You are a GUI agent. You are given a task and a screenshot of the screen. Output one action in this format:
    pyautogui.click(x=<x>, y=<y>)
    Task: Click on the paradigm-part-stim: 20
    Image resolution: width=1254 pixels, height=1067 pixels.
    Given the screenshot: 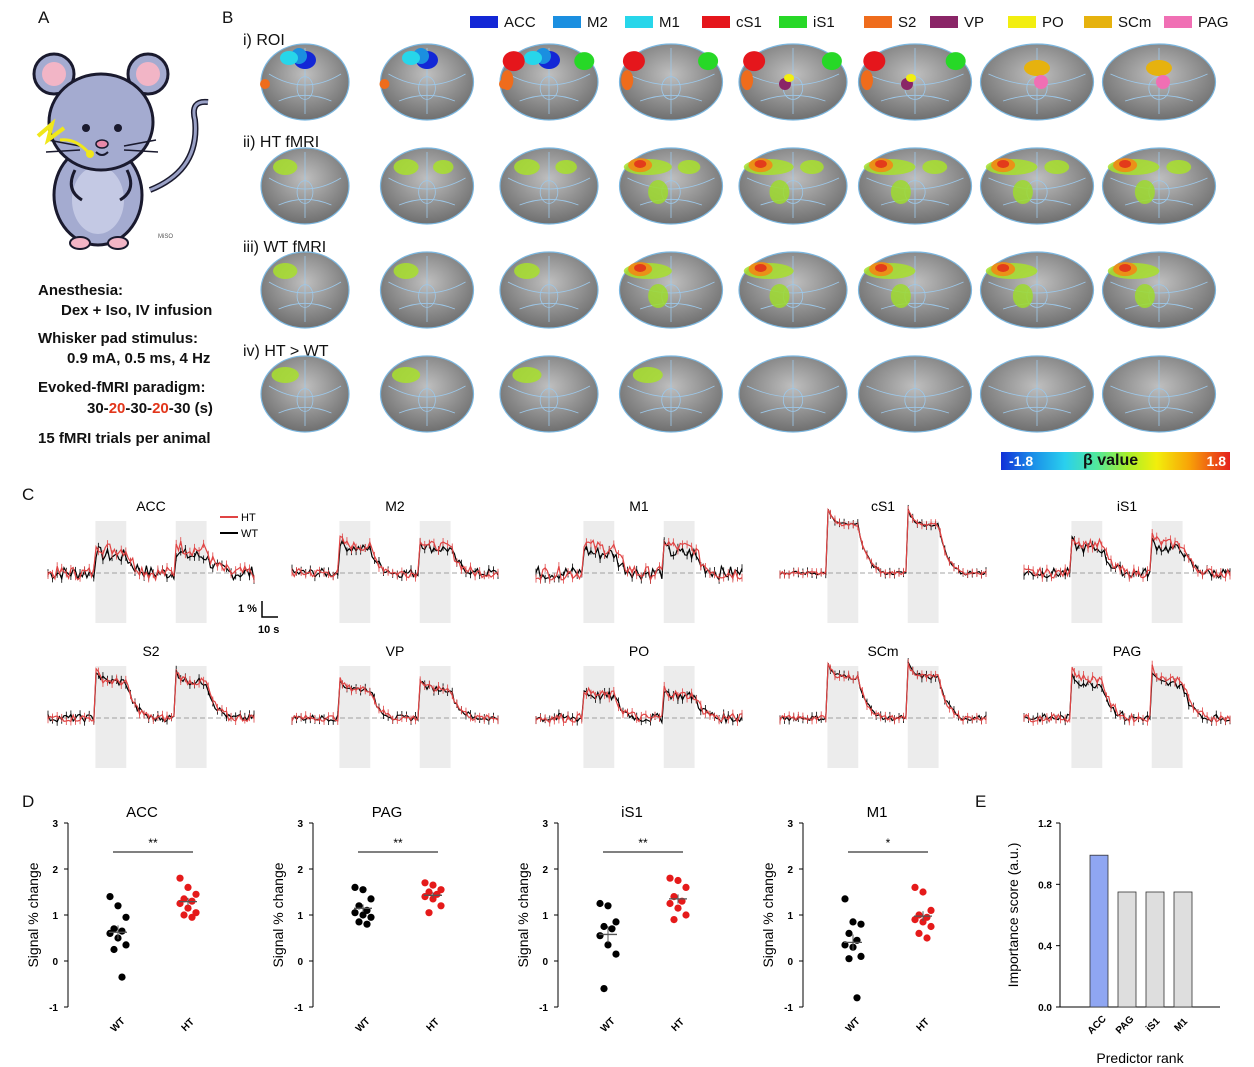 What is the action you would take?
    pyautogui.click(x=117, y=408)
    